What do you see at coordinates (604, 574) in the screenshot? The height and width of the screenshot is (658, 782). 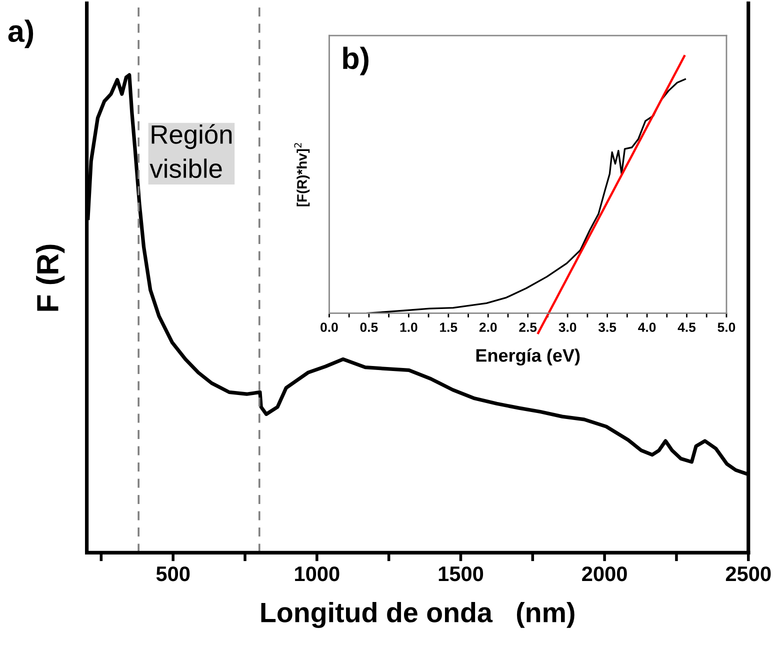 I see `x-tick-label: 2000` at bounding box center [604, 574].